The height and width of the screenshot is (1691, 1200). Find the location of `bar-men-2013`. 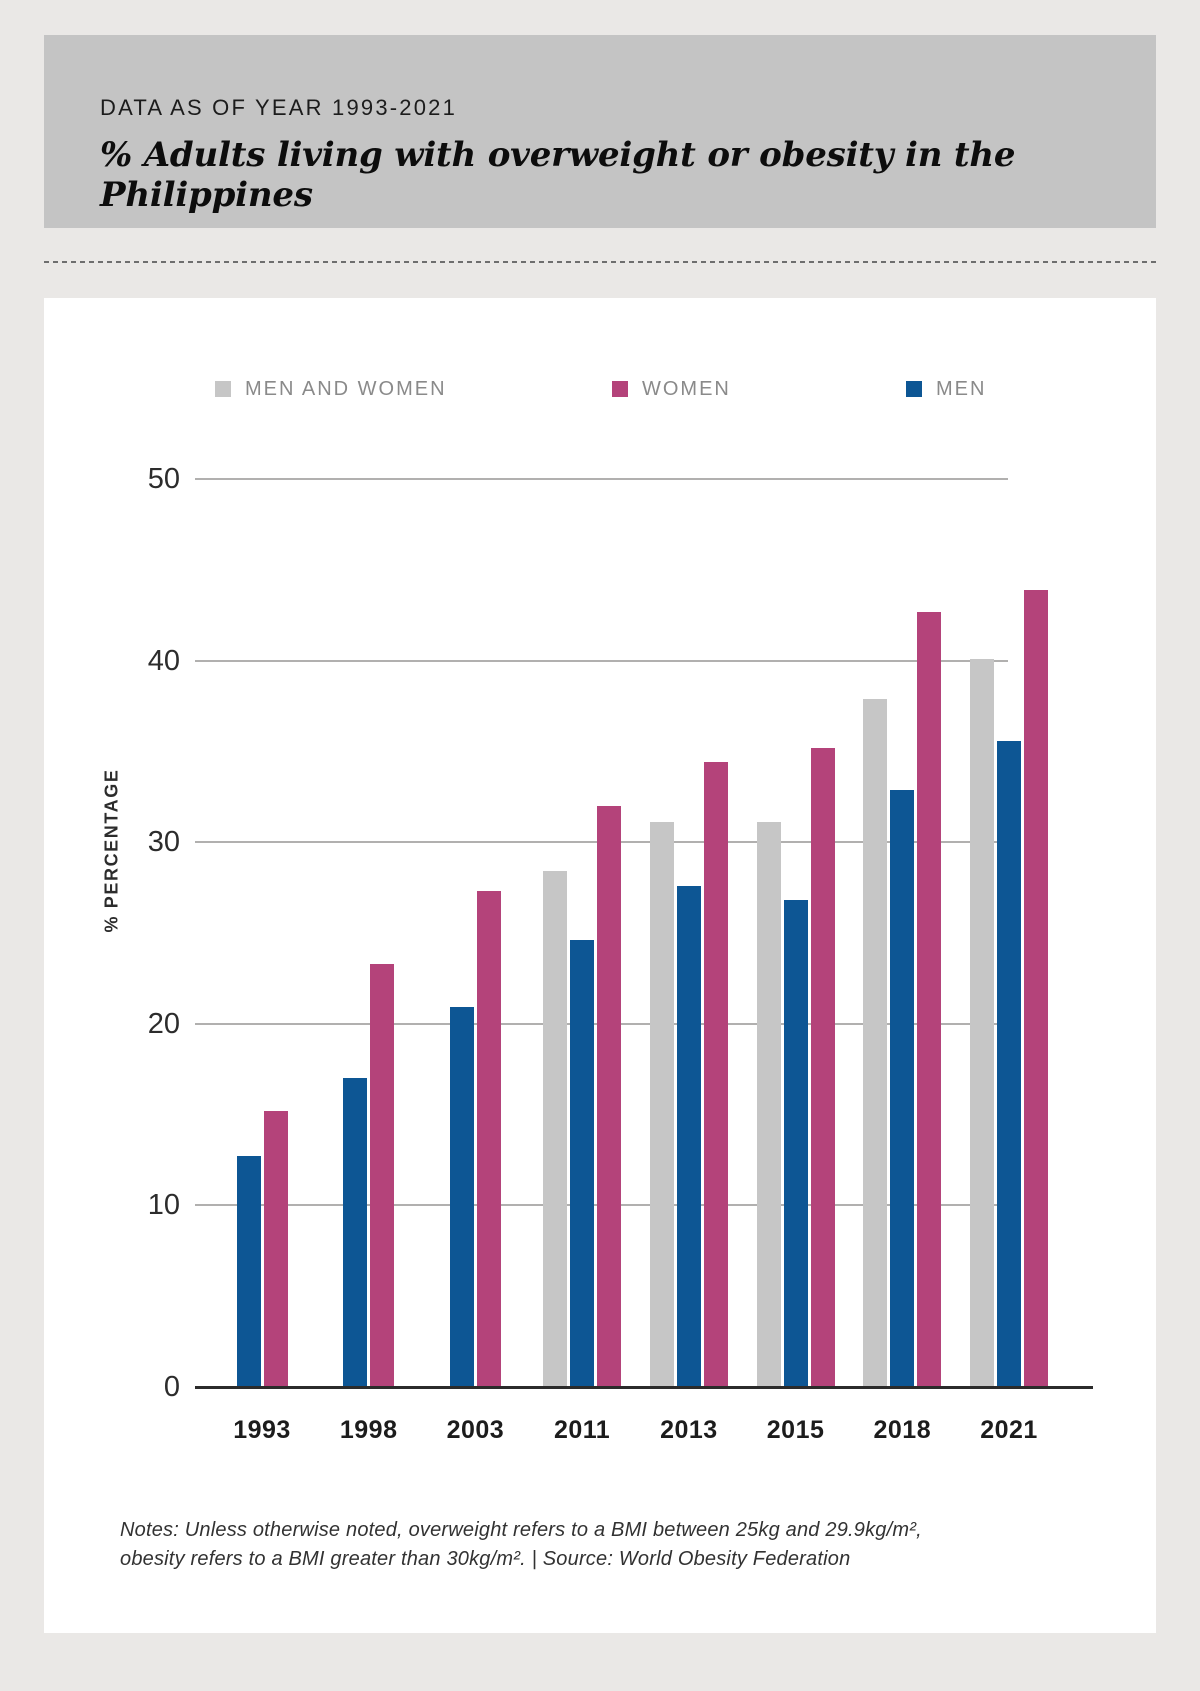

bar-men-2013 is located at coordinates (688, 1136).